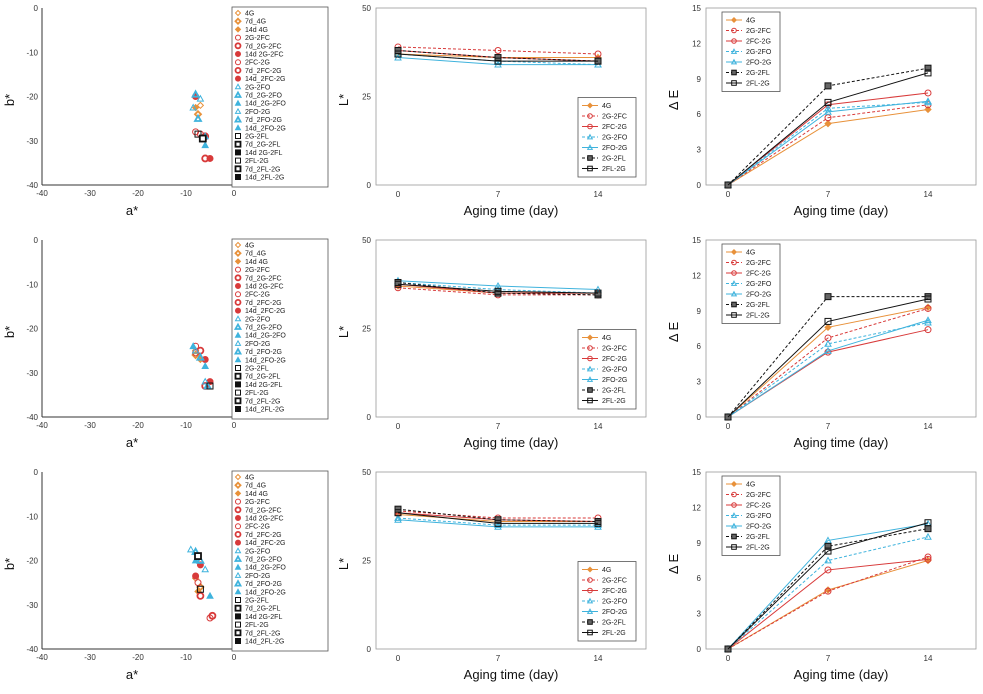 The image size is (983, 694). What do you see at coordinates (32, 561) in the screenshot?
I see `y-tick-label: -20` at bounding box center [32, 561].